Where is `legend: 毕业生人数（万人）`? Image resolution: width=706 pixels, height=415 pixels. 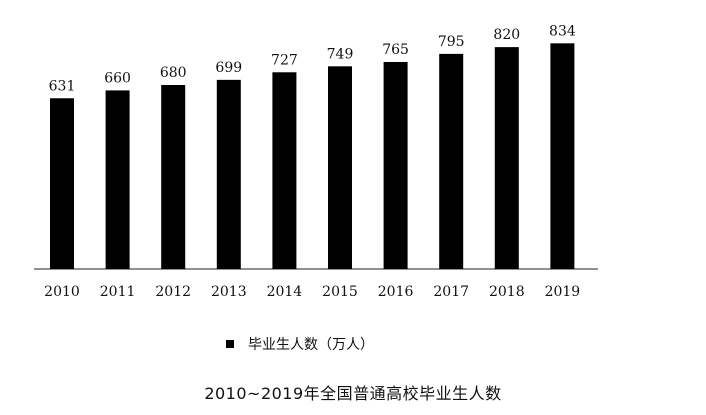 legend: 毕业生人数（万人） is located at coordinates (300, 344).